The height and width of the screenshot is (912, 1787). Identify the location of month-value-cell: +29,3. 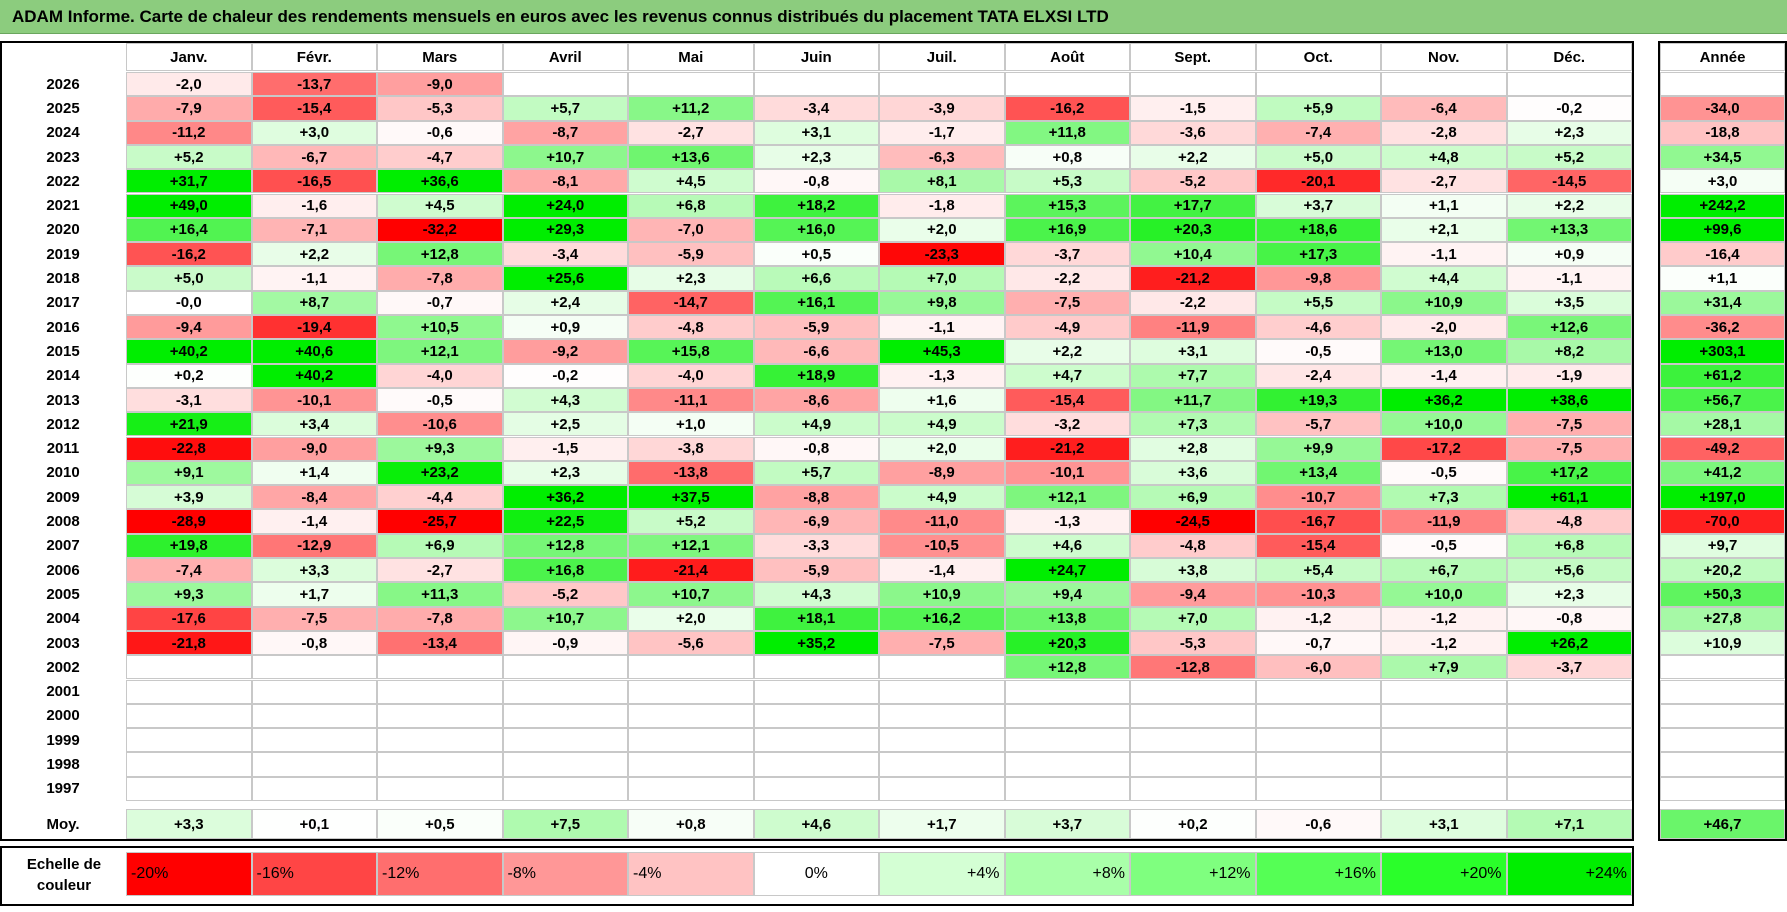
(565, 230).